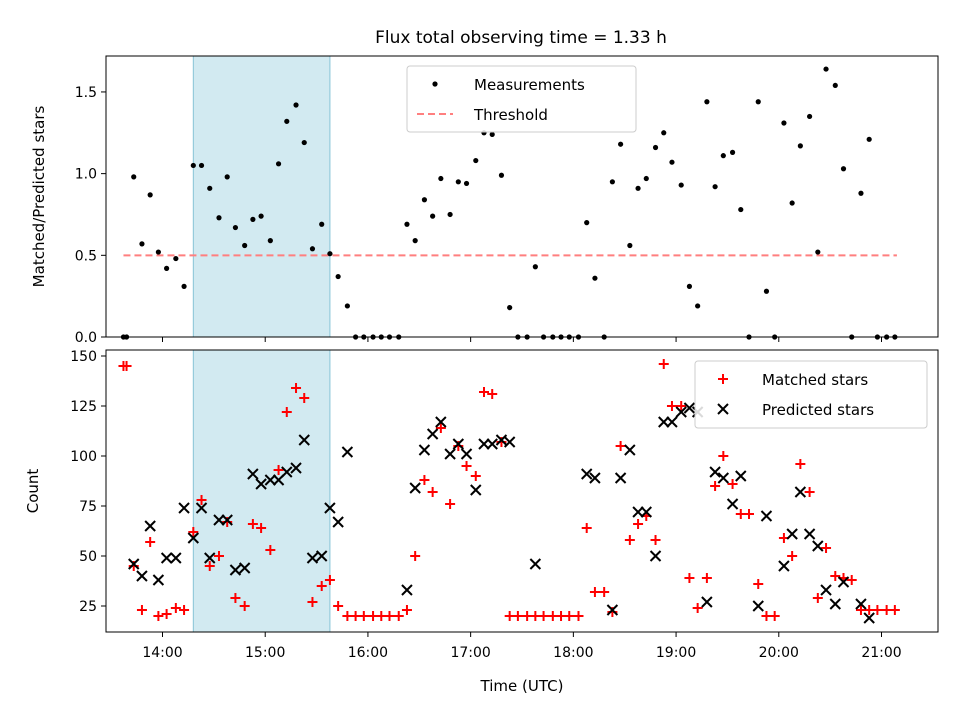 Image resolution: width=960 pixels, height=725 pixels. Describe the element at coordinates (83, 357) in the screenshot. I see `panel-2-ytick-label: 150` at that location.